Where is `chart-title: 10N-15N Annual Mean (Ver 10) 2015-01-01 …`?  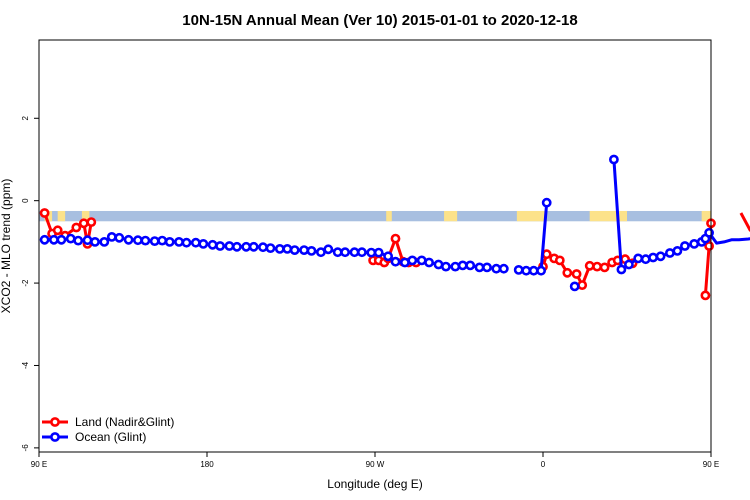 chart-title: 10N-15N Annual Mean (Ver 10) 2015-01-01 … is located at coordinates (379, 20).